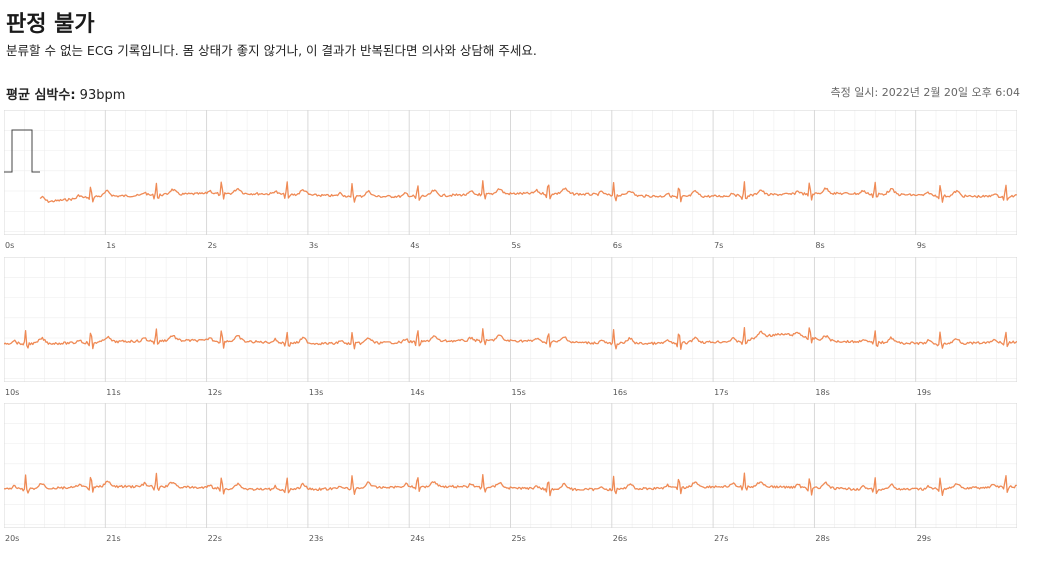 Image resolution: width=1040 pixels, height=562 pixels. Describe the element at coordinates (22, 151) in the screenshot. I see `calibration-pulse` at that location.